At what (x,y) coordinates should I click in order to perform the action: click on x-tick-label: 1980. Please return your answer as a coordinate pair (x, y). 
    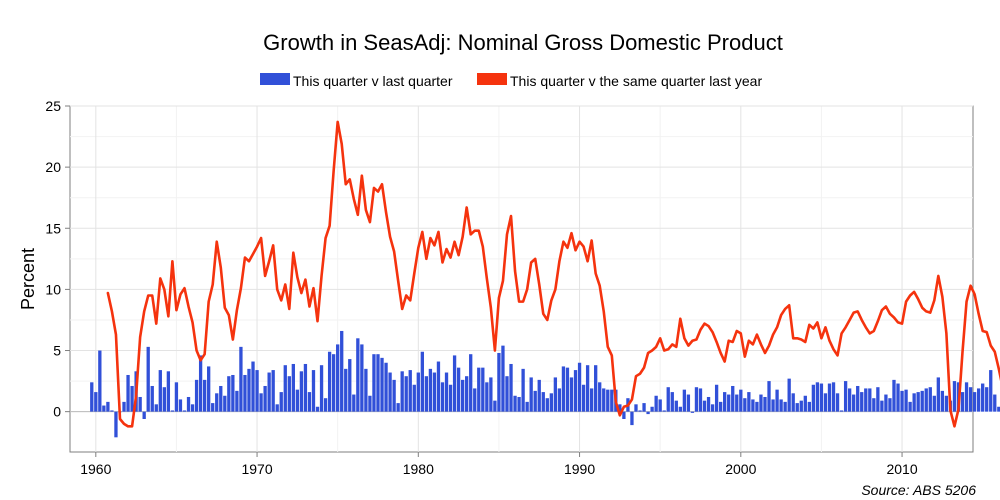
    Looking at the image, I should click on (418, 469).